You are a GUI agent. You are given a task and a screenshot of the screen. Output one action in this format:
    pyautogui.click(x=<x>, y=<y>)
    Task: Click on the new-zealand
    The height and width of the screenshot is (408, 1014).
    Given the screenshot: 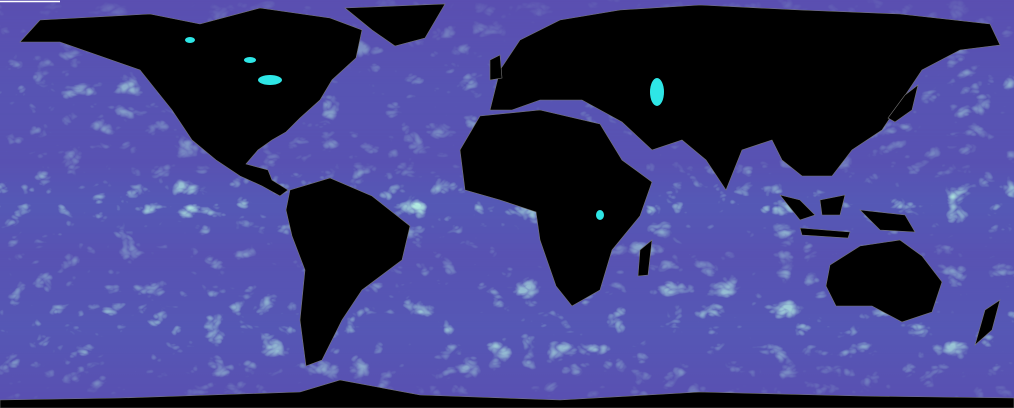 What is the action you would take?
    pyautogui.click(x=987, y=322)
    